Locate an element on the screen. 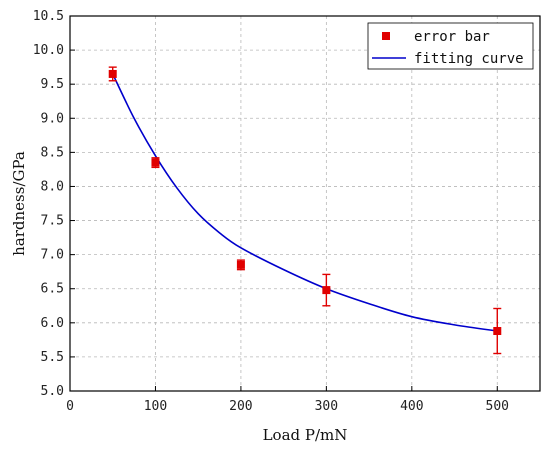 This screenshot has width=550, height=449. x-tick-label: 500 is located at coordinates (497, 406).